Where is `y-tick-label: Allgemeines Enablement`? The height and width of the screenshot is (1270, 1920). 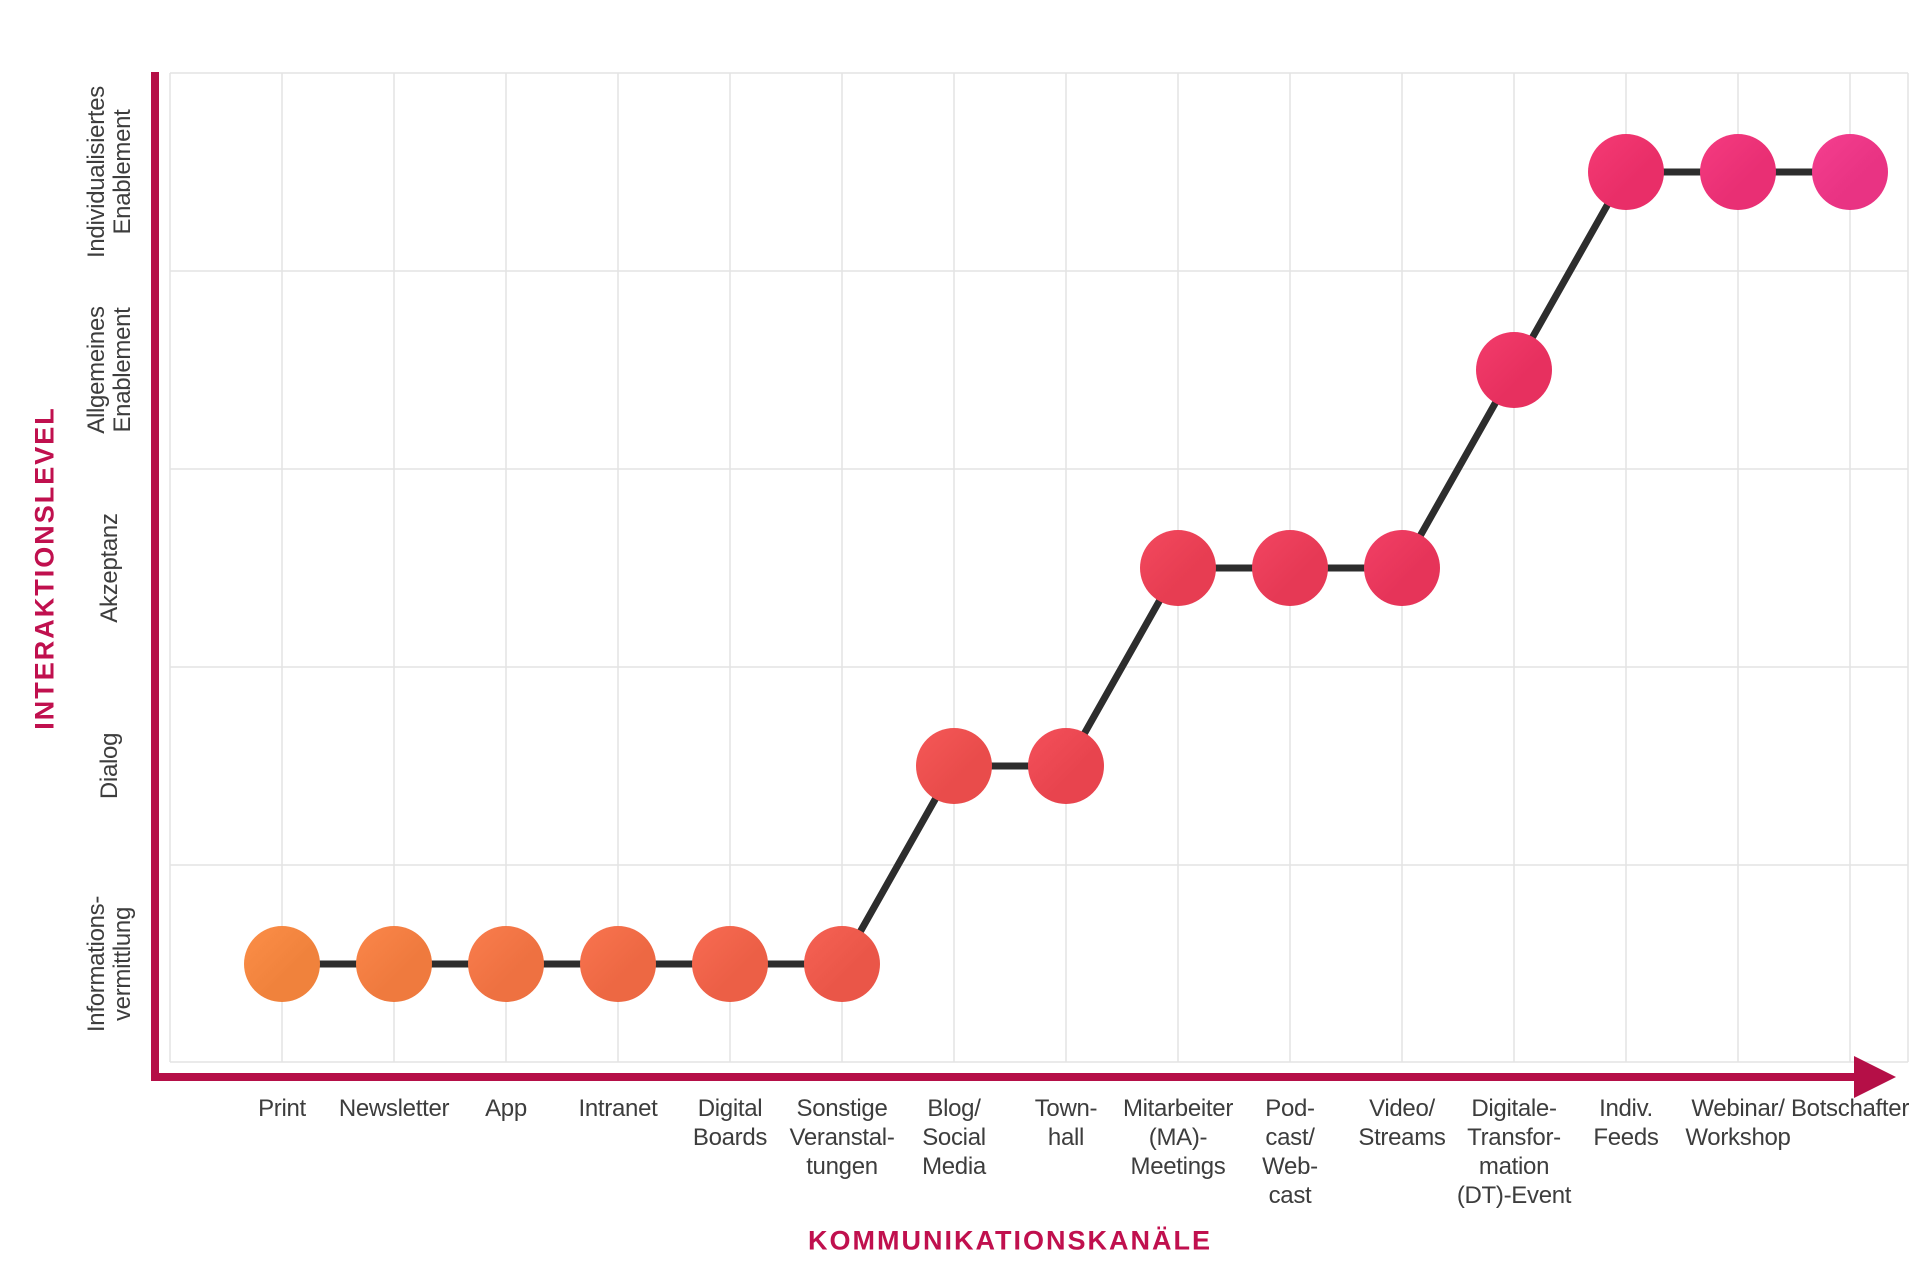 y-tick-label: Allgemeines Enablement is located at coordinates (109, 370).